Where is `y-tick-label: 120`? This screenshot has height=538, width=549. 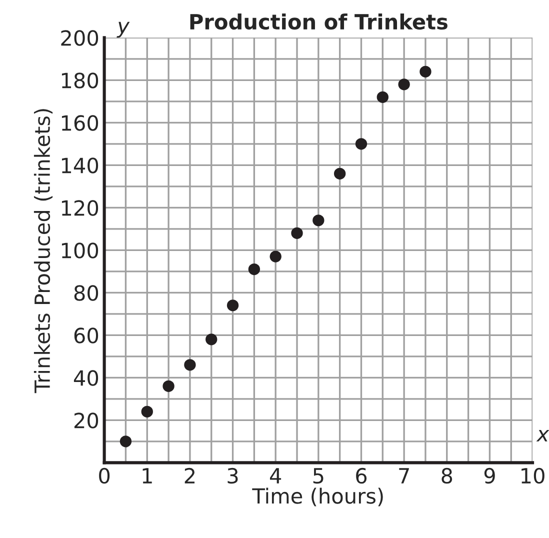 y-tick-label: 120 is located at coordinates (80, 208).